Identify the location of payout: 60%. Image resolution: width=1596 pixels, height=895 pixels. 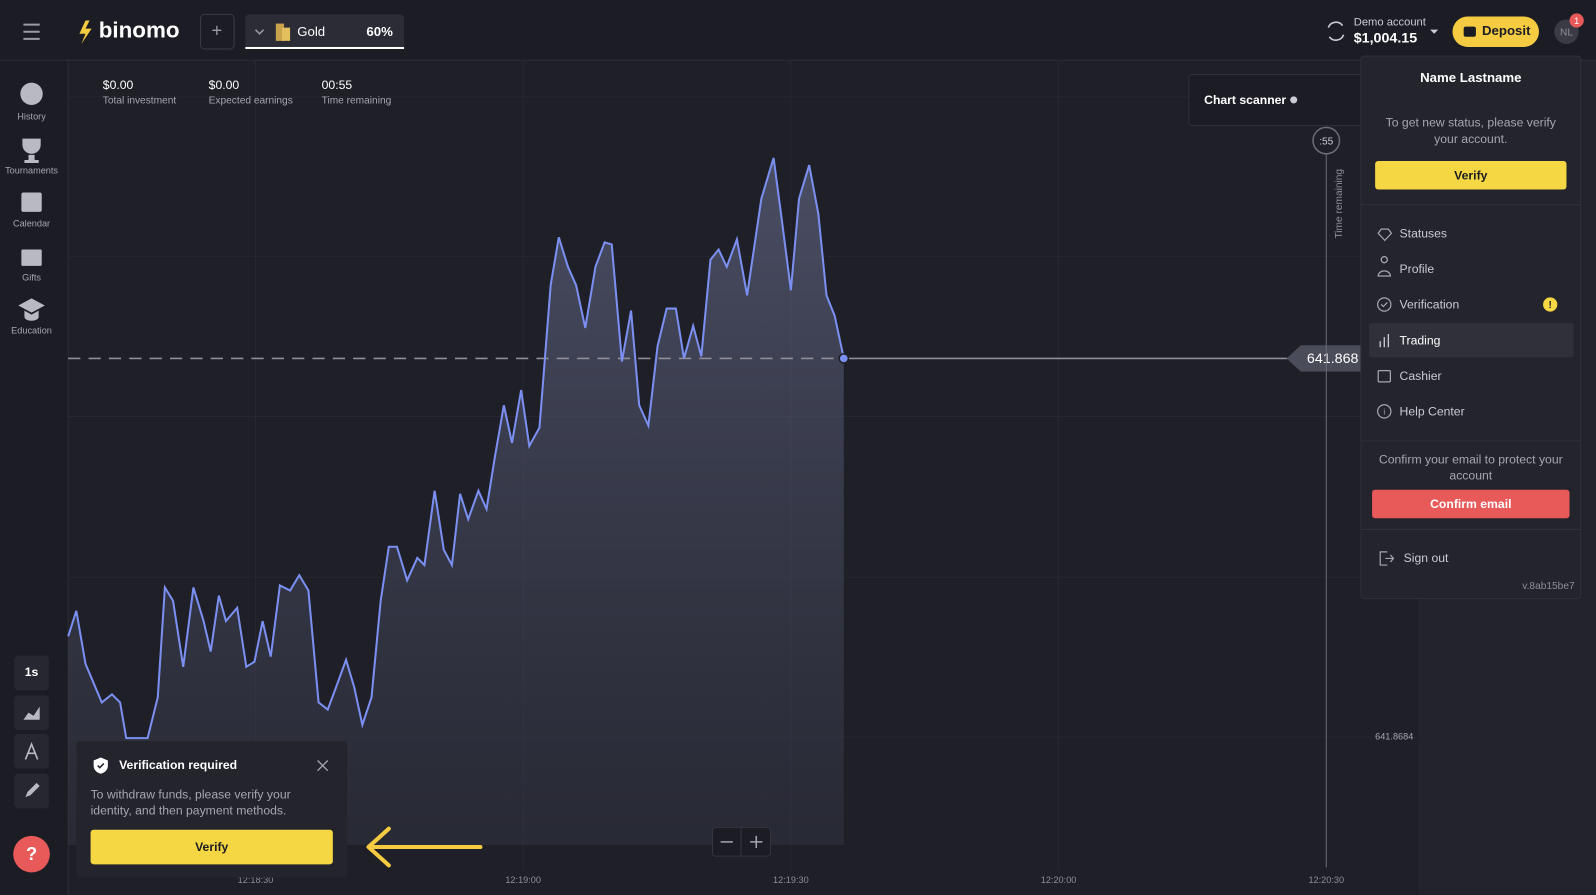
(379, 31).